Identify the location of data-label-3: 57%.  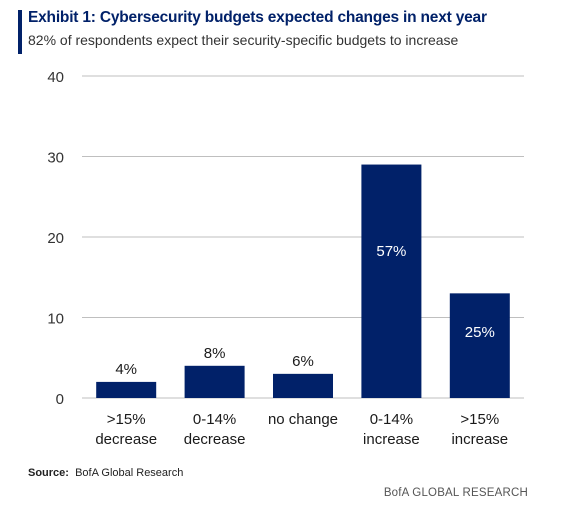
(391, 251).